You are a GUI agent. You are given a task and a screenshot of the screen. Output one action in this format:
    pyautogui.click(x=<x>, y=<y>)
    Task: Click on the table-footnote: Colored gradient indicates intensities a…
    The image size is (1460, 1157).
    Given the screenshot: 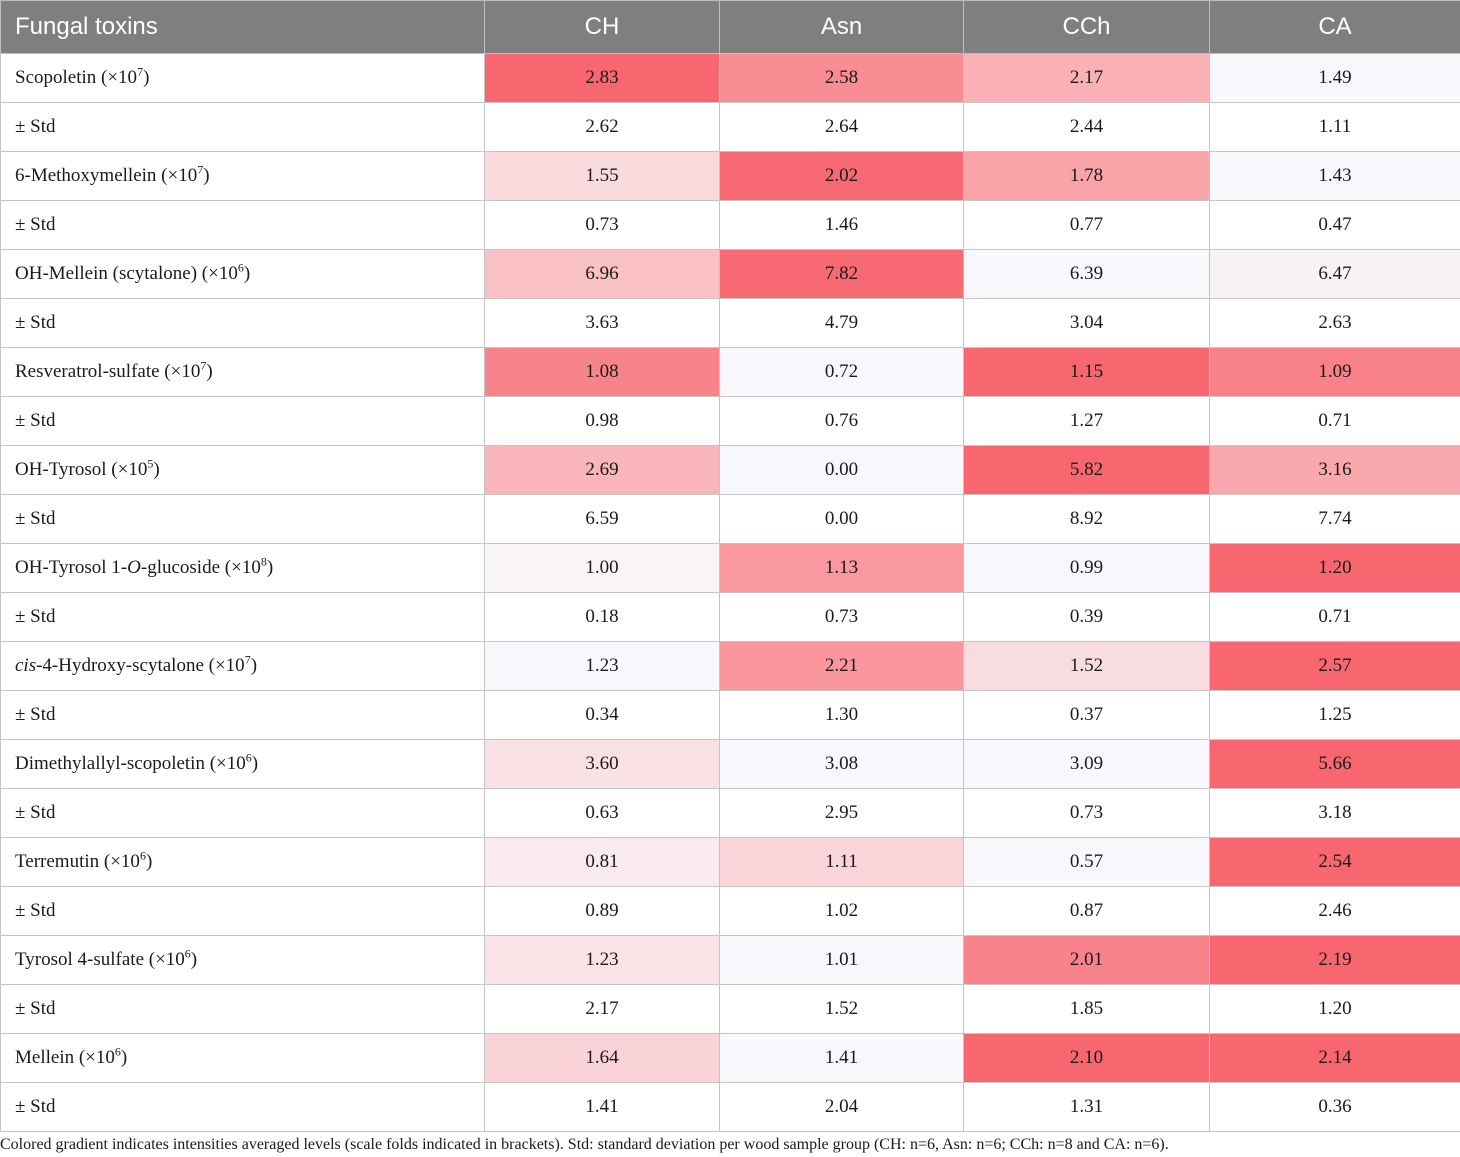 What is the action you would take?
    pyautogui.click(x=584, y=1144)
    